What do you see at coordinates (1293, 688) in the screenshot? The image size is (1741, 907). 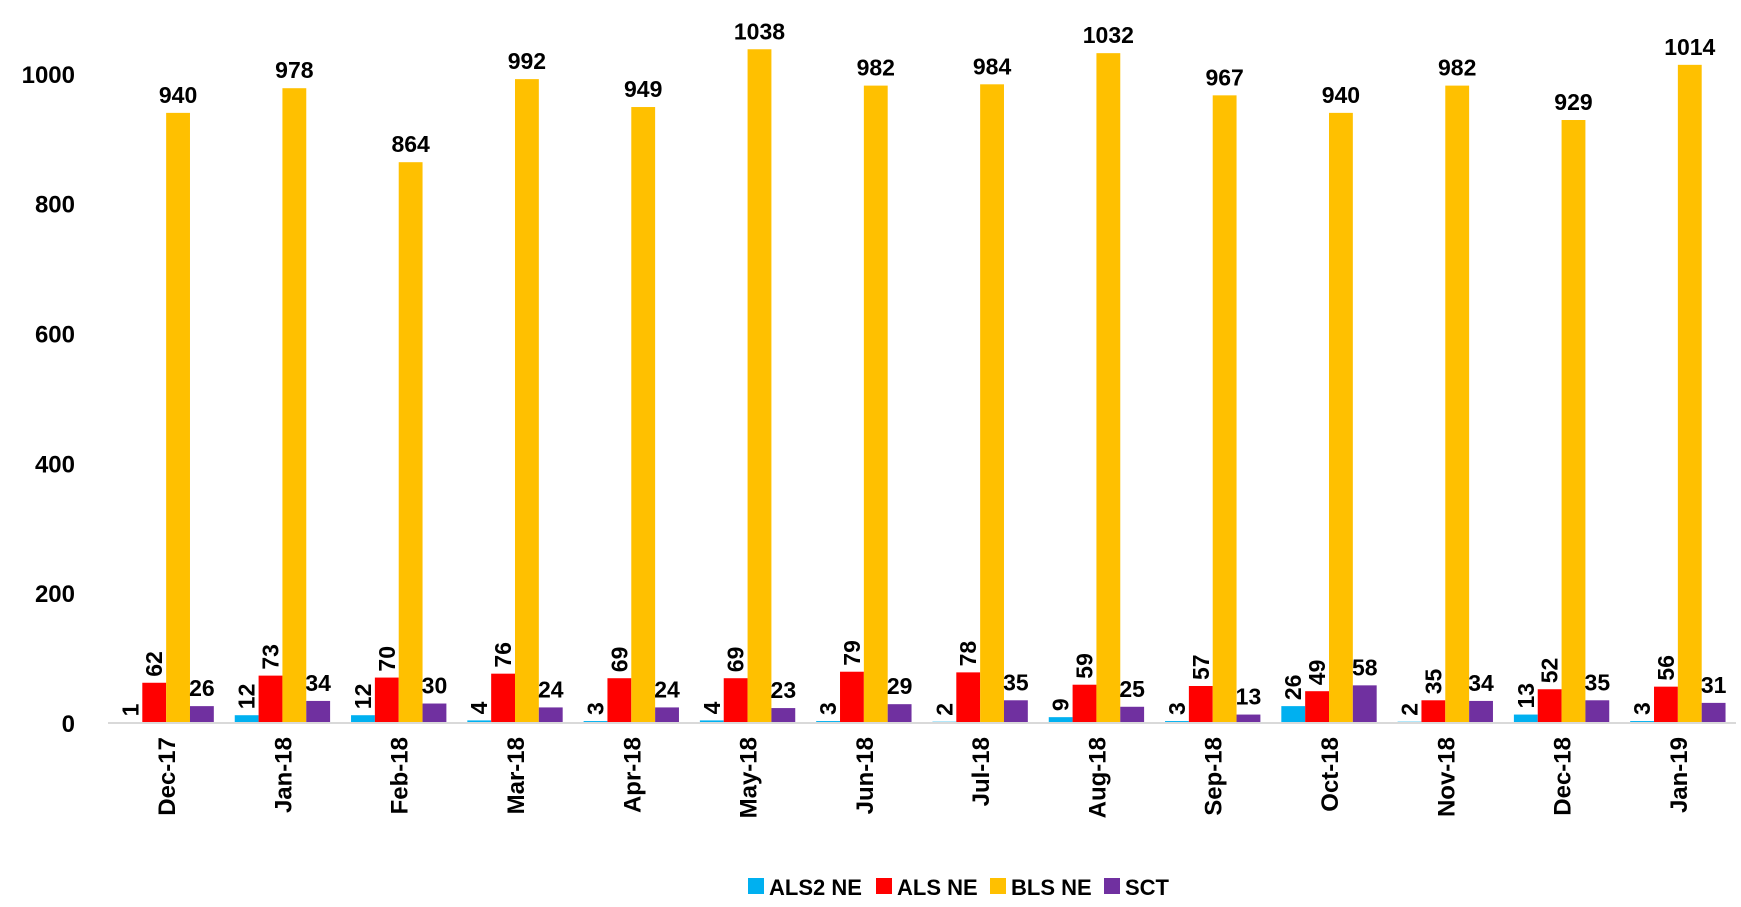 I see `value-label: 26` at bounding box center [1293, 688].